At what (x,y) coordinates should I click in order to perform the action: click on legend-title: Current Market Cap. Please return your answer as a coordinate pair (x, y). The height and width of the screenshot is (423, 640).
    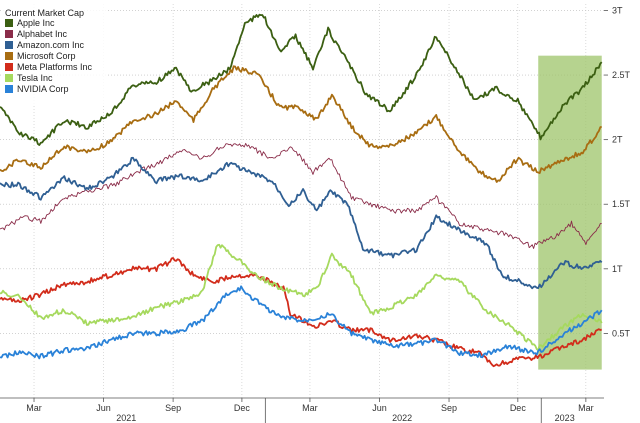
    Looking at the image, I should click on (44, 13).